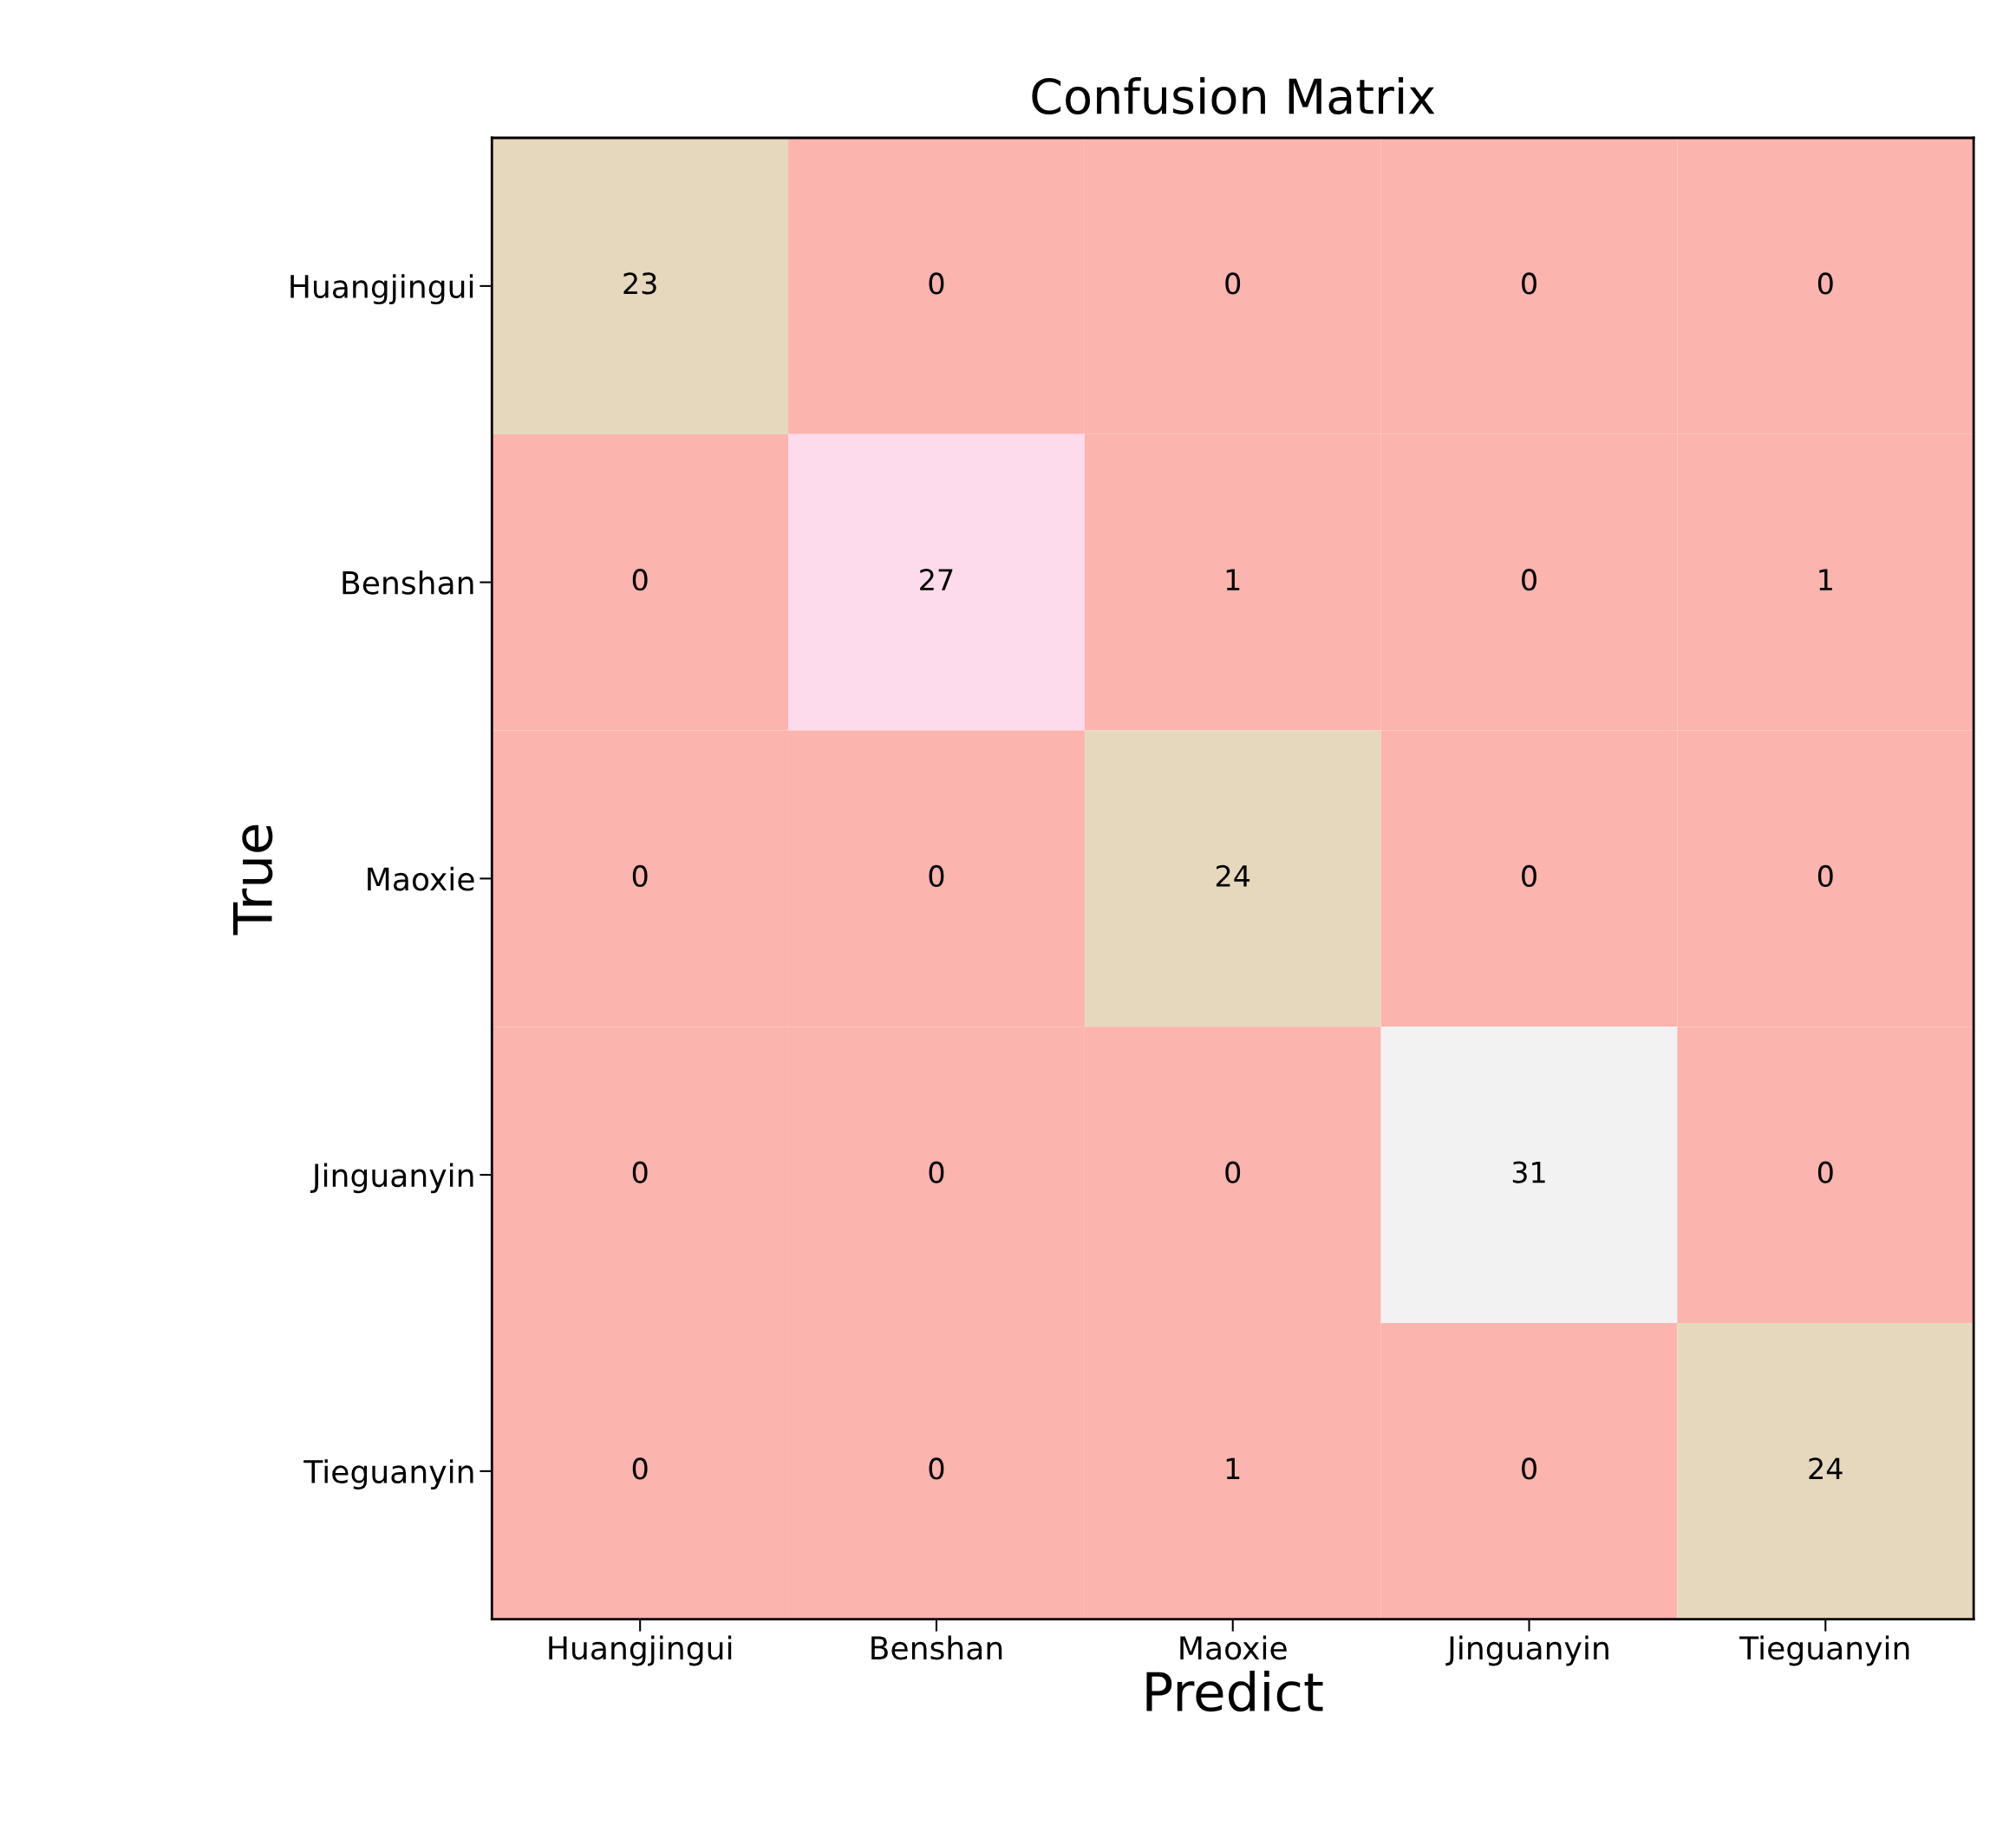 This screenshot has width=2016, height=1838. What do you see at coordinates (1234, 1691) in the screenshot?
I see `x-axis-title: Predict` at bounding box center [1234, 1691].